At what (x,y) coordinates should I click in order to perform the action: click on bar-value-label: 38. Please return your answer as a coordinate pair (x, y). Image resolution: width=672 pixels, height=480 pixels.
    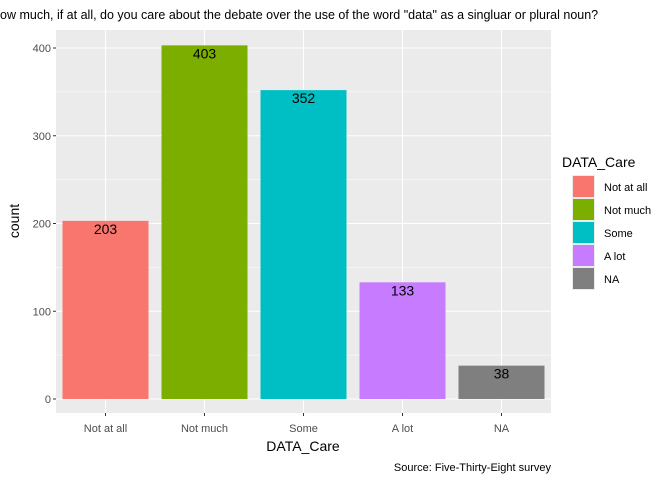
    Looking at the image, I should click on (502, 374).